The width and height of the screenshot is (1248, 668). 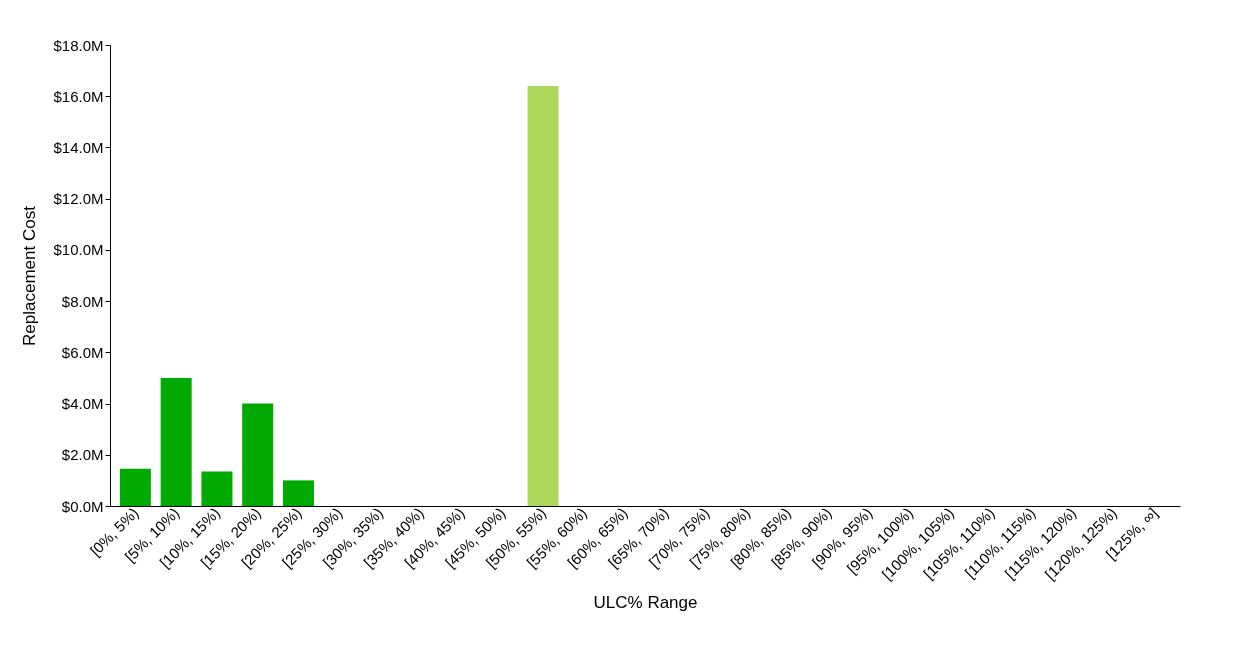 What do you see at coordinates (78, 147) in the screenshot?
I see `y-tick-label: $14.0M` at bounding box center [78, 147].